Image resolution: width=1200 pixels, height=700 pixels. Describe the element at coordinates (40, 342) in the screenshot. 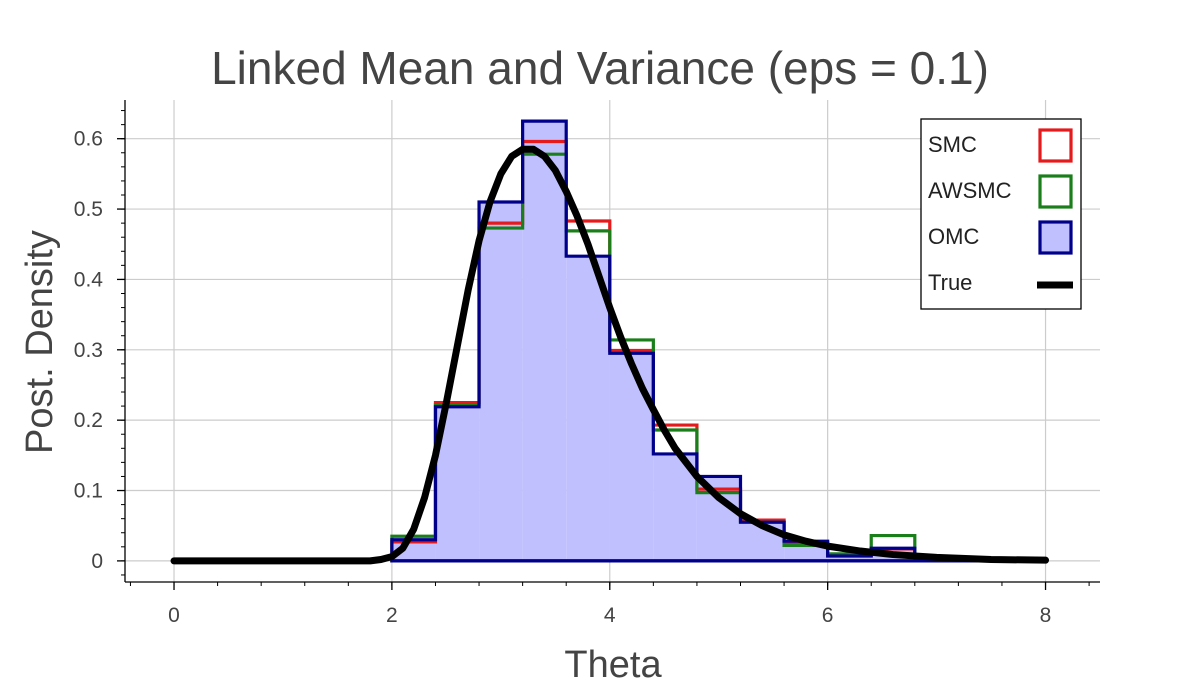

I see `y-axis-label: Post. Density` at that location.